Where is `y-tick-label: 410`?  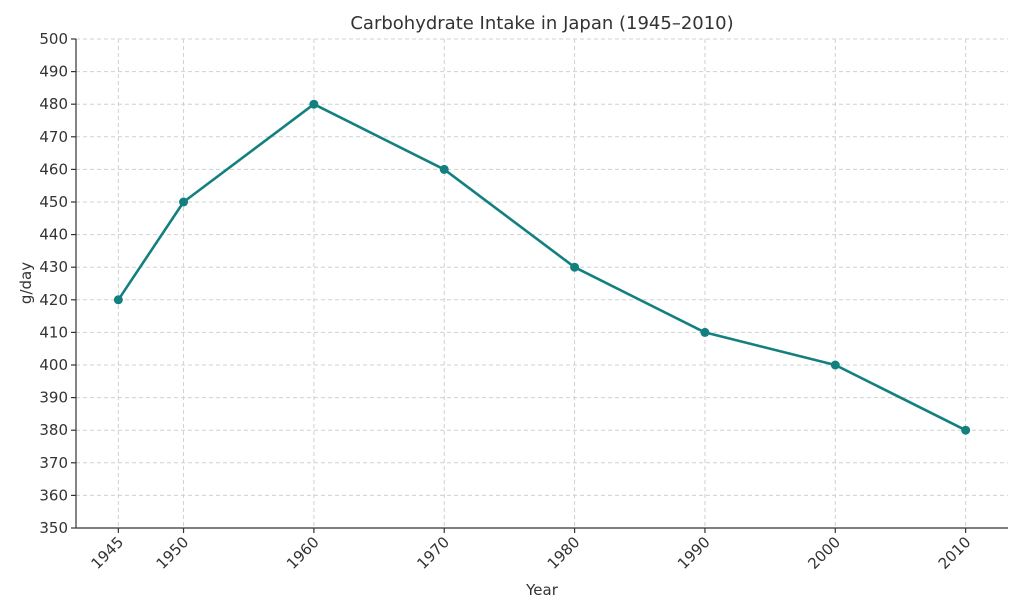 y-tick-label: 410 is located at coordinates (53, 332).